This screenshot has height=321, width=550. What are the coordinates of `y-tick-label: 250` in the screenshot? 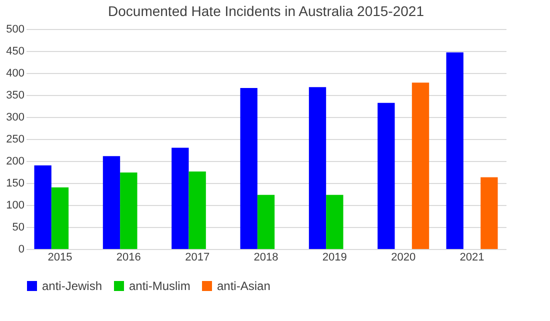 It's located at (15, 140).